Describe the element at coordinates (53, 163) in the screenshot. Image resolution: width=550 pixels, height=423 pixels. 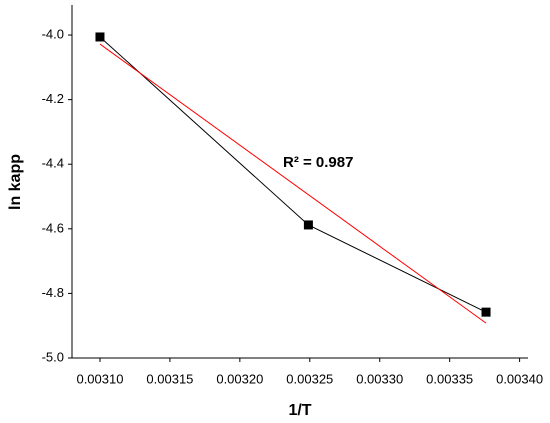
I see `y-tick-label: -4.4` at that location.